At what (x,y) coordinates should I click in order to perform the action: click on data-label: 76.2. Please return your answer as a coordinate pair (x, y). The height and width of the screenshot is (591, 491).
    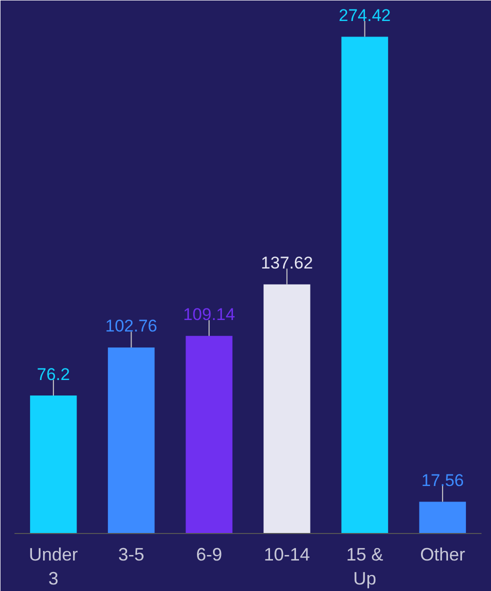
    Looking at the image, I should click on (53, 374).